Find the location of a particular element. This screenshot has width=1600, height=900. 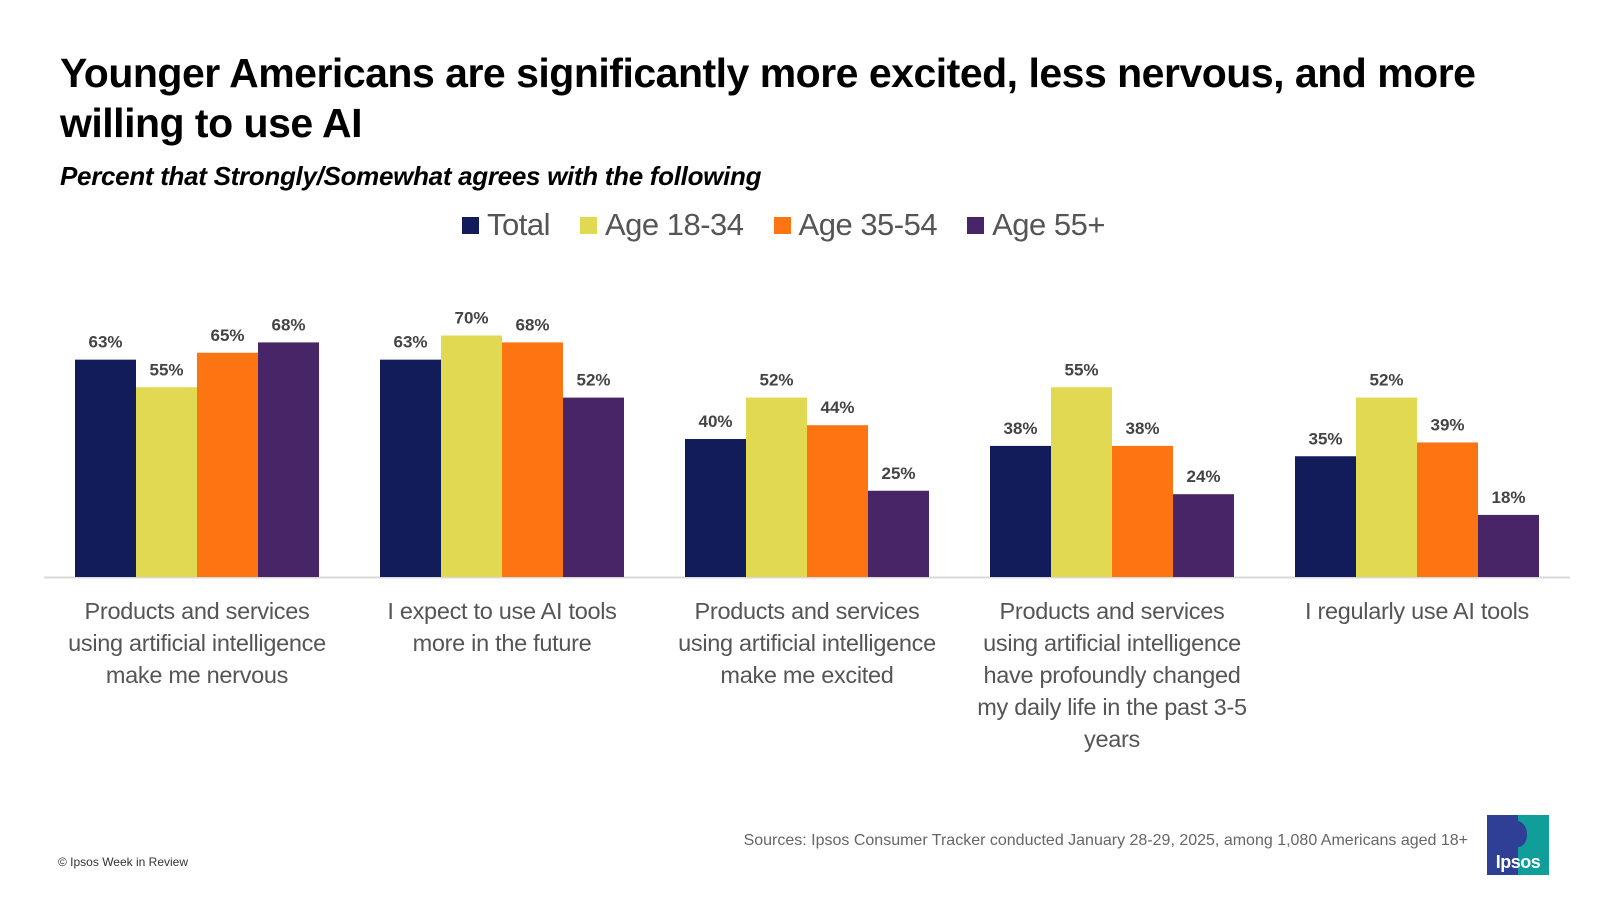

ipsos-logo: Ipsos is located at coordinates (1518, 845).